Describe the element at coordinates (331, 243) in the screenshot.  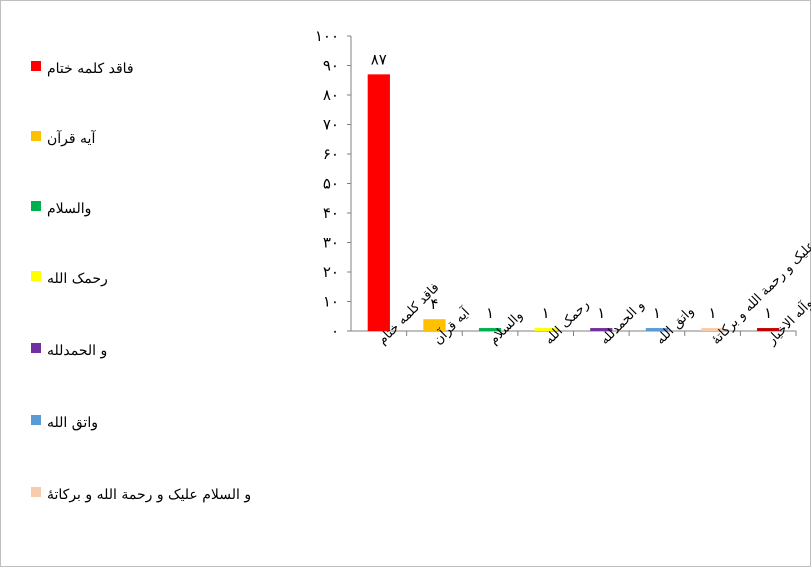
I see `y-tick-label: ۳۰` at that location.